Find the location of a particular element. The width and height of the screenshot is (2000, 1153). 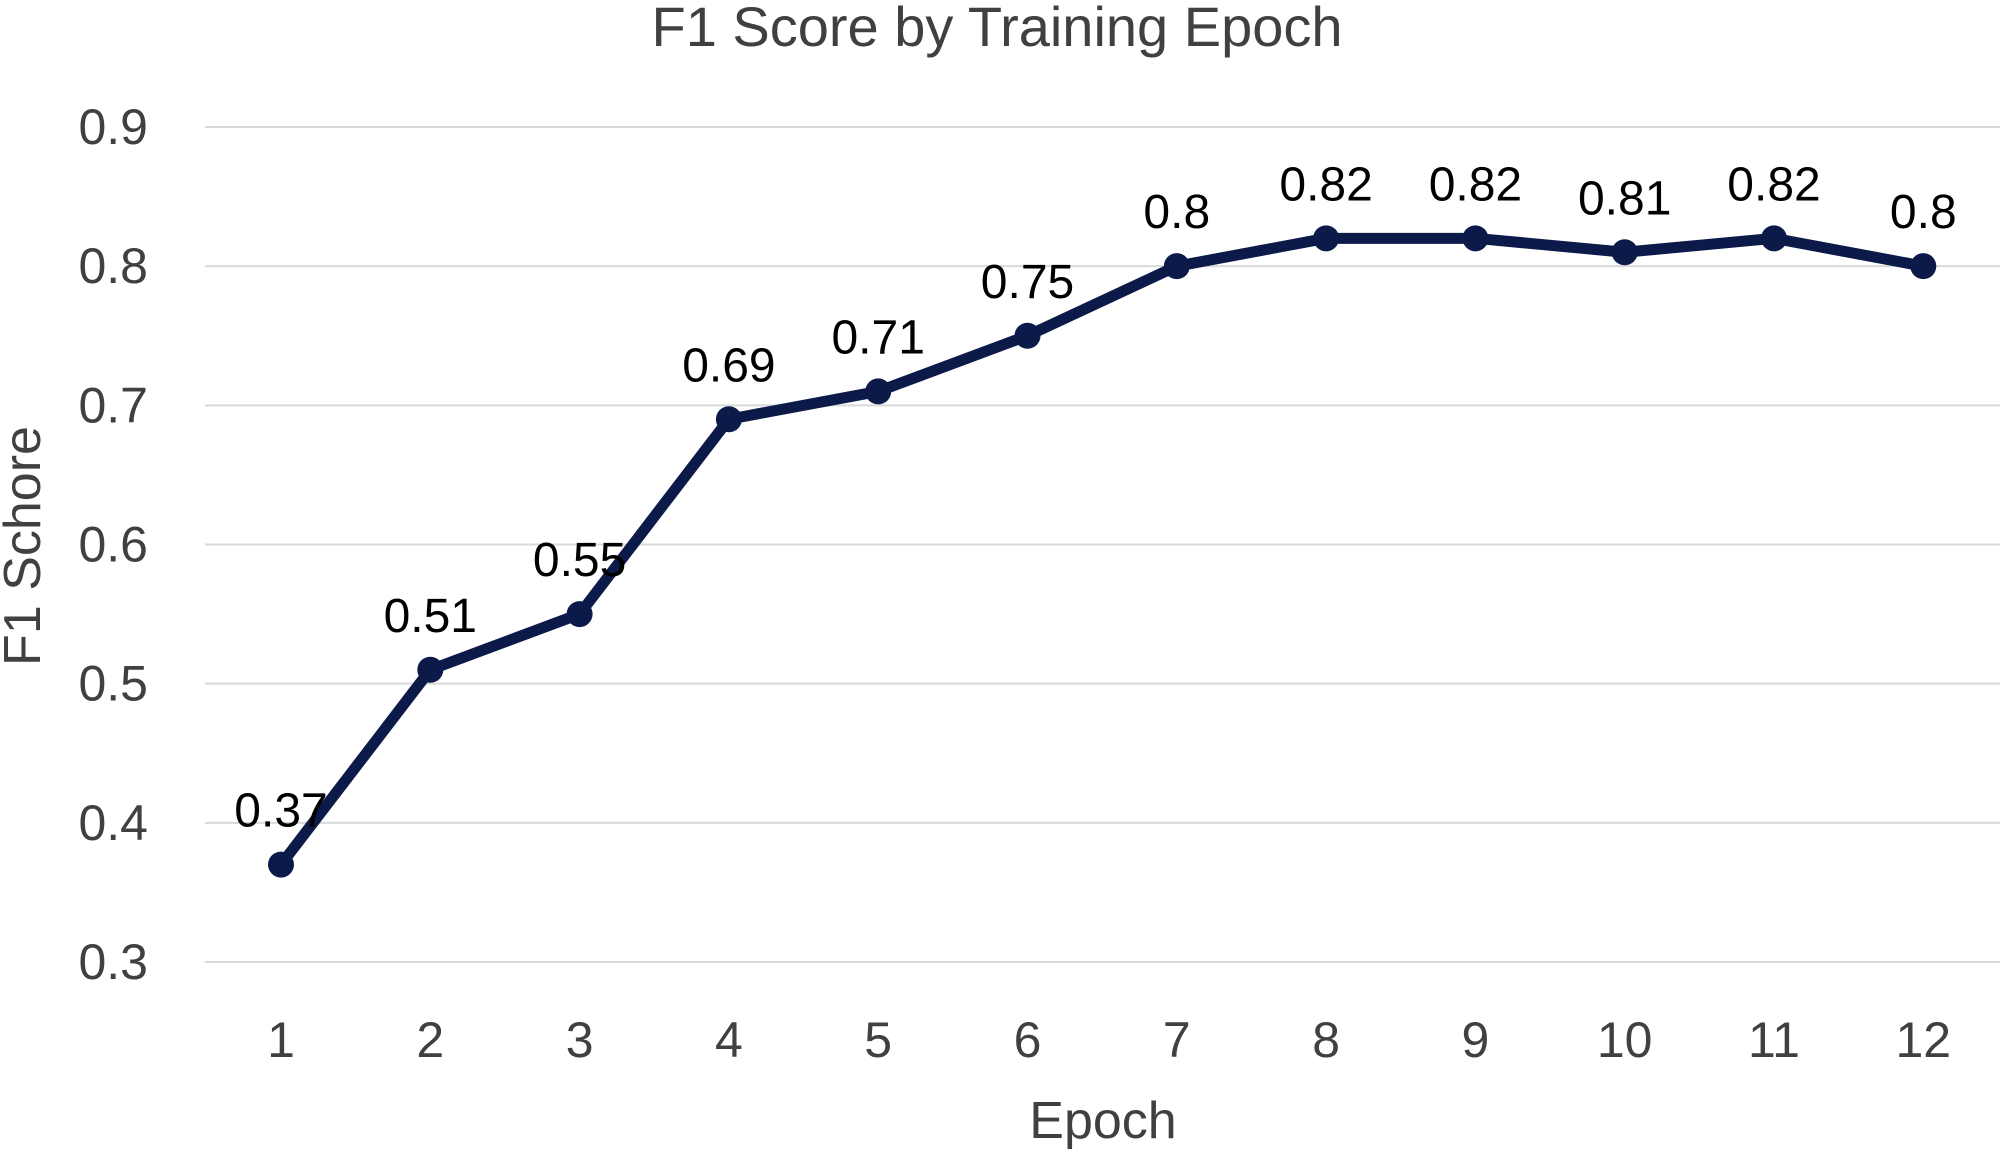

x-tick-label: 2 is located at coordinates (430, 1040).